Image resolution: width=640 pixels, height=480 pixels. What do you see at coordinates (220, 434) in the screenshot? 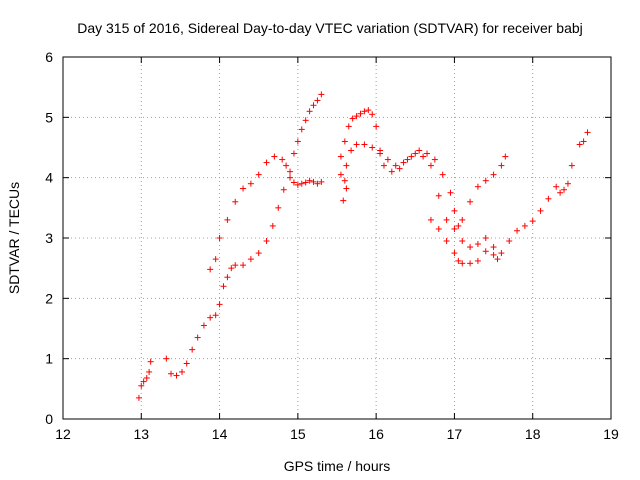
I see `x-tick-label: 14` at bounding box center [220, 434].